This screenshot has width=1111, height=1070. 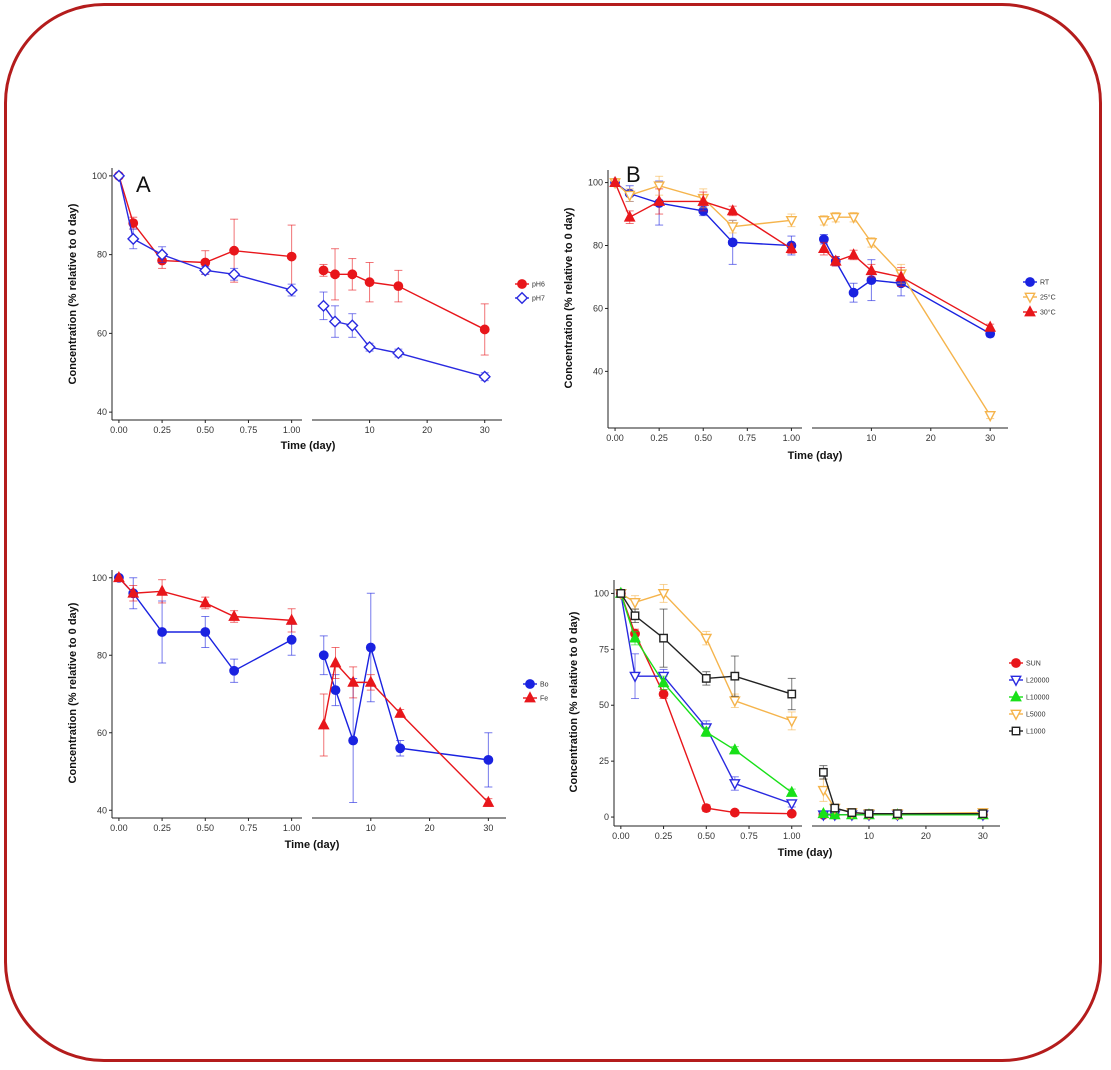 I want to click on legend-entry: 30°C, so click(x=1039, y=311).